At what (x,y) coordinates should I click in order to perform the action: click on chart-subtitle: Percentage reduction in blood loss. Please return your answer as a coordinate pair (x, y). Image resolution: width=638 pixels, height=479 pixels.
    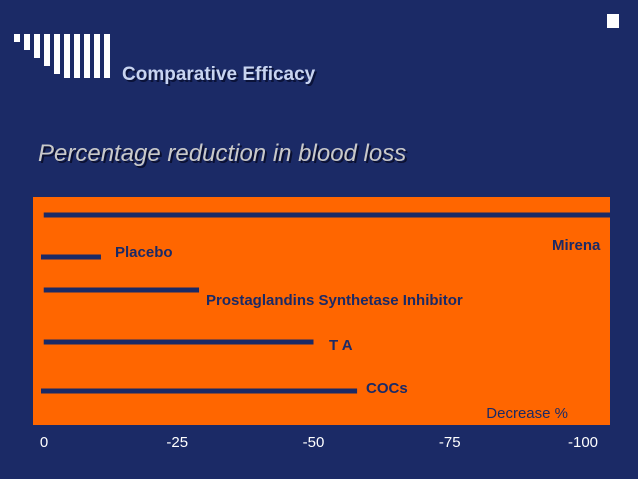
    Looking at the image, I should click on (222, 153).